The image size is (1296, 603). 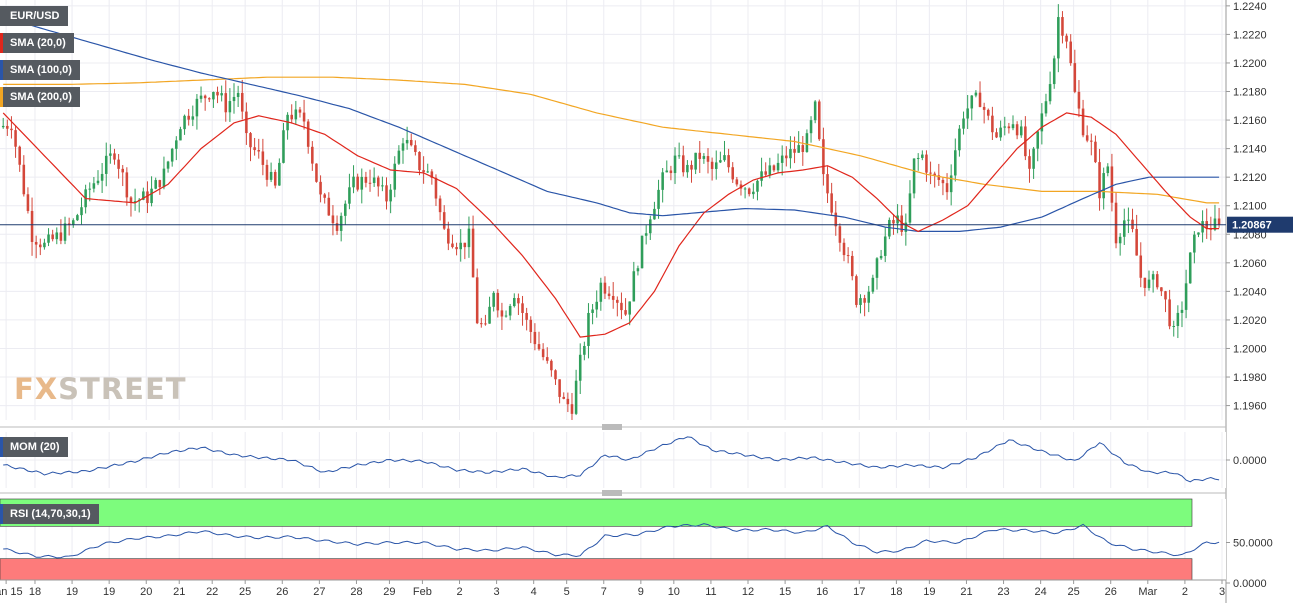 I want to click on x-tick-label: 2, so click(x=459, y=592).